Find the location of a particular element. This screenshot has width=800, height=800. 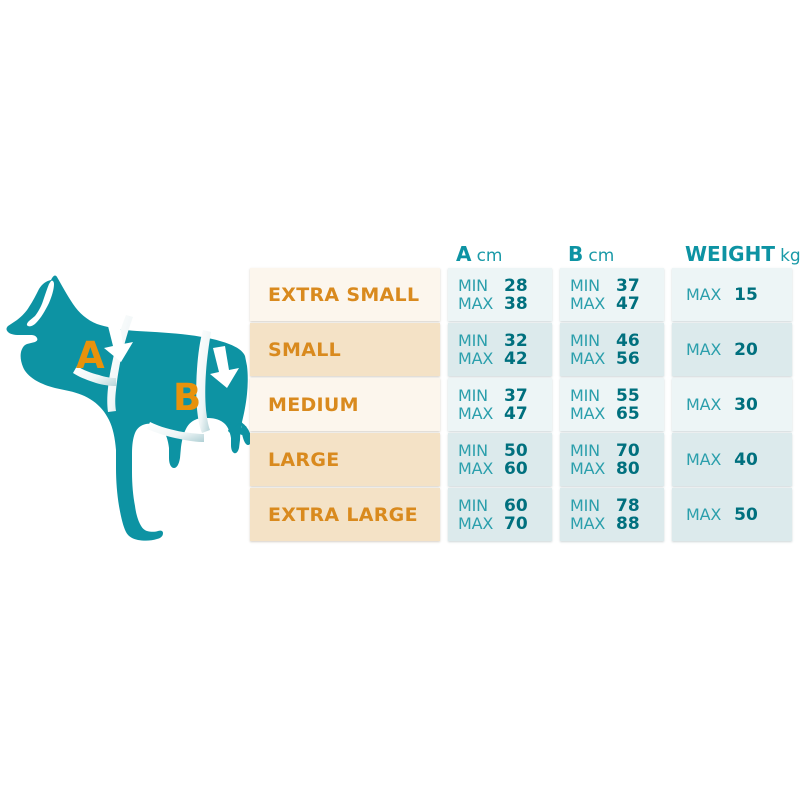

table-row: MEDIUM MIN 37 MAX 47 MIN 55 MAX is located at coordinates (522, 404).